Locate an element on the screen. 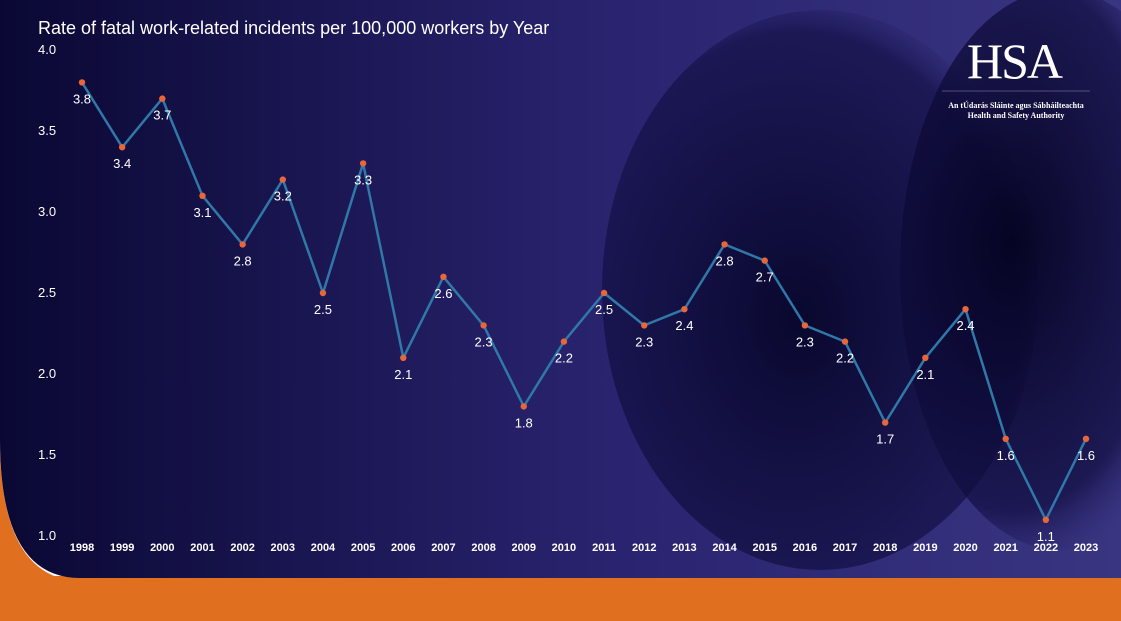  x-tick-label: 2016 is located at coordinates (805, 548).